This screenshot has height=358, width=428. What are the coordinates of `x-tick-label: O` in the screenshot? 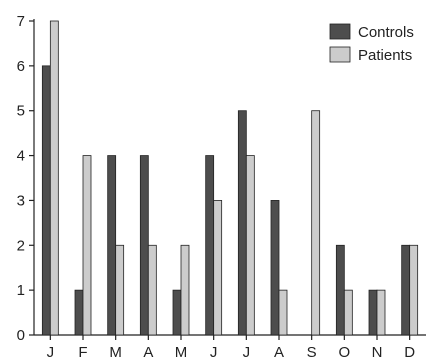 It's located at (344, 351).